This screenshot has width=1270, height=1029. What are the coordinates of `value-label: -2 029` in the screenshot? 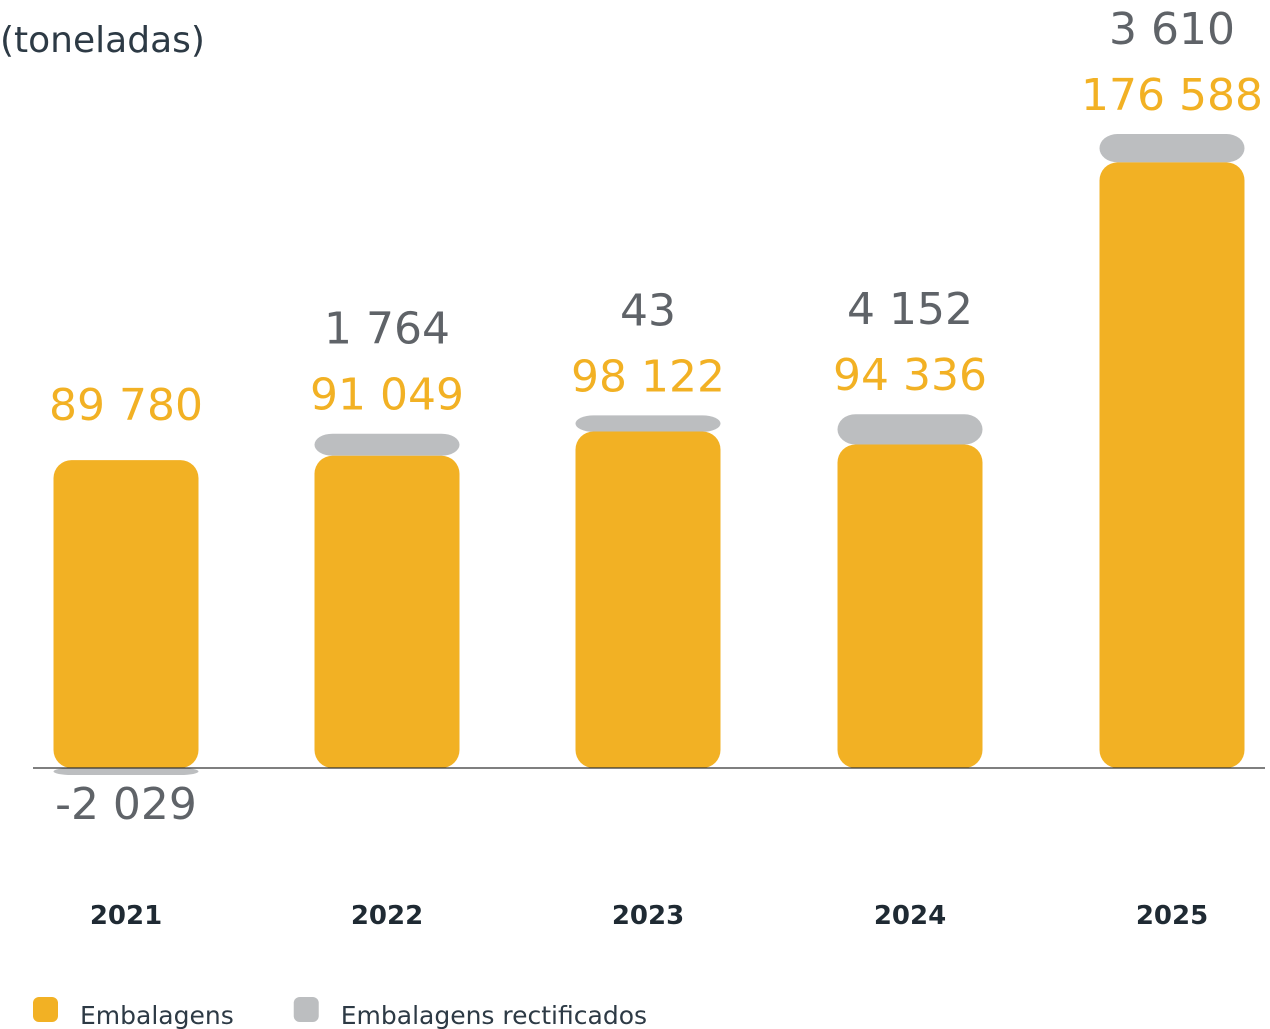 It's located at (126, 804).